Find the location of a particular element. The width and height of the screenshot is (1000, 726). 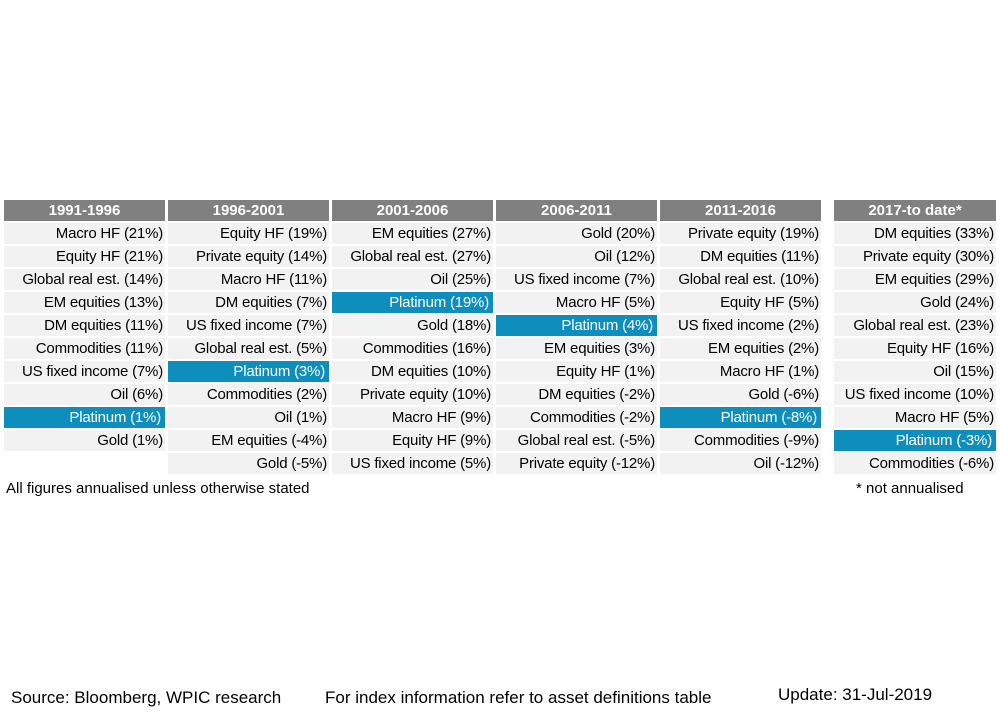

table-cell: Equity HF (19%) is located at coordinates (248, 233).